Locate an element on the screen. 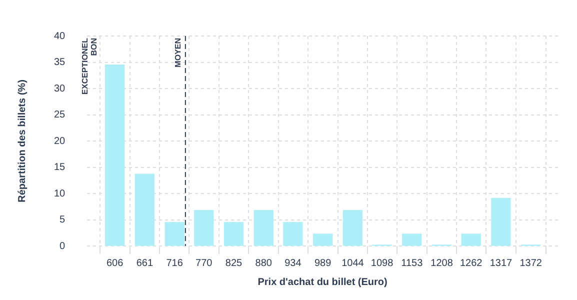 The image size is (577, 300). y-axis-title: Répartition des billets (%) is located at coordinates (22, 141).